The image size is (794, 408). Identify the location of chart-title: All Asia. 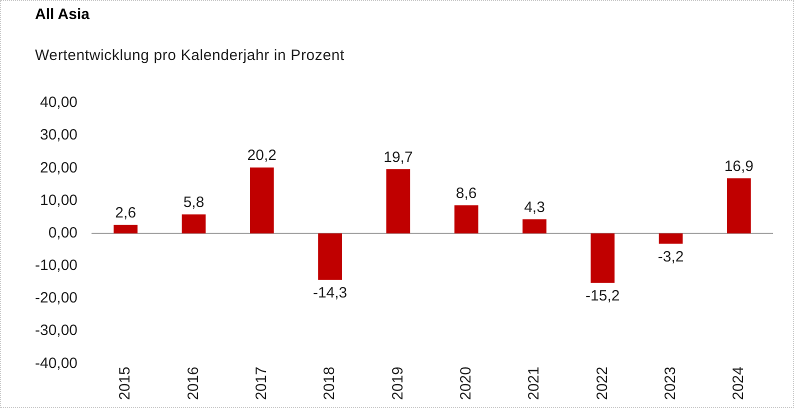
(62, 14).